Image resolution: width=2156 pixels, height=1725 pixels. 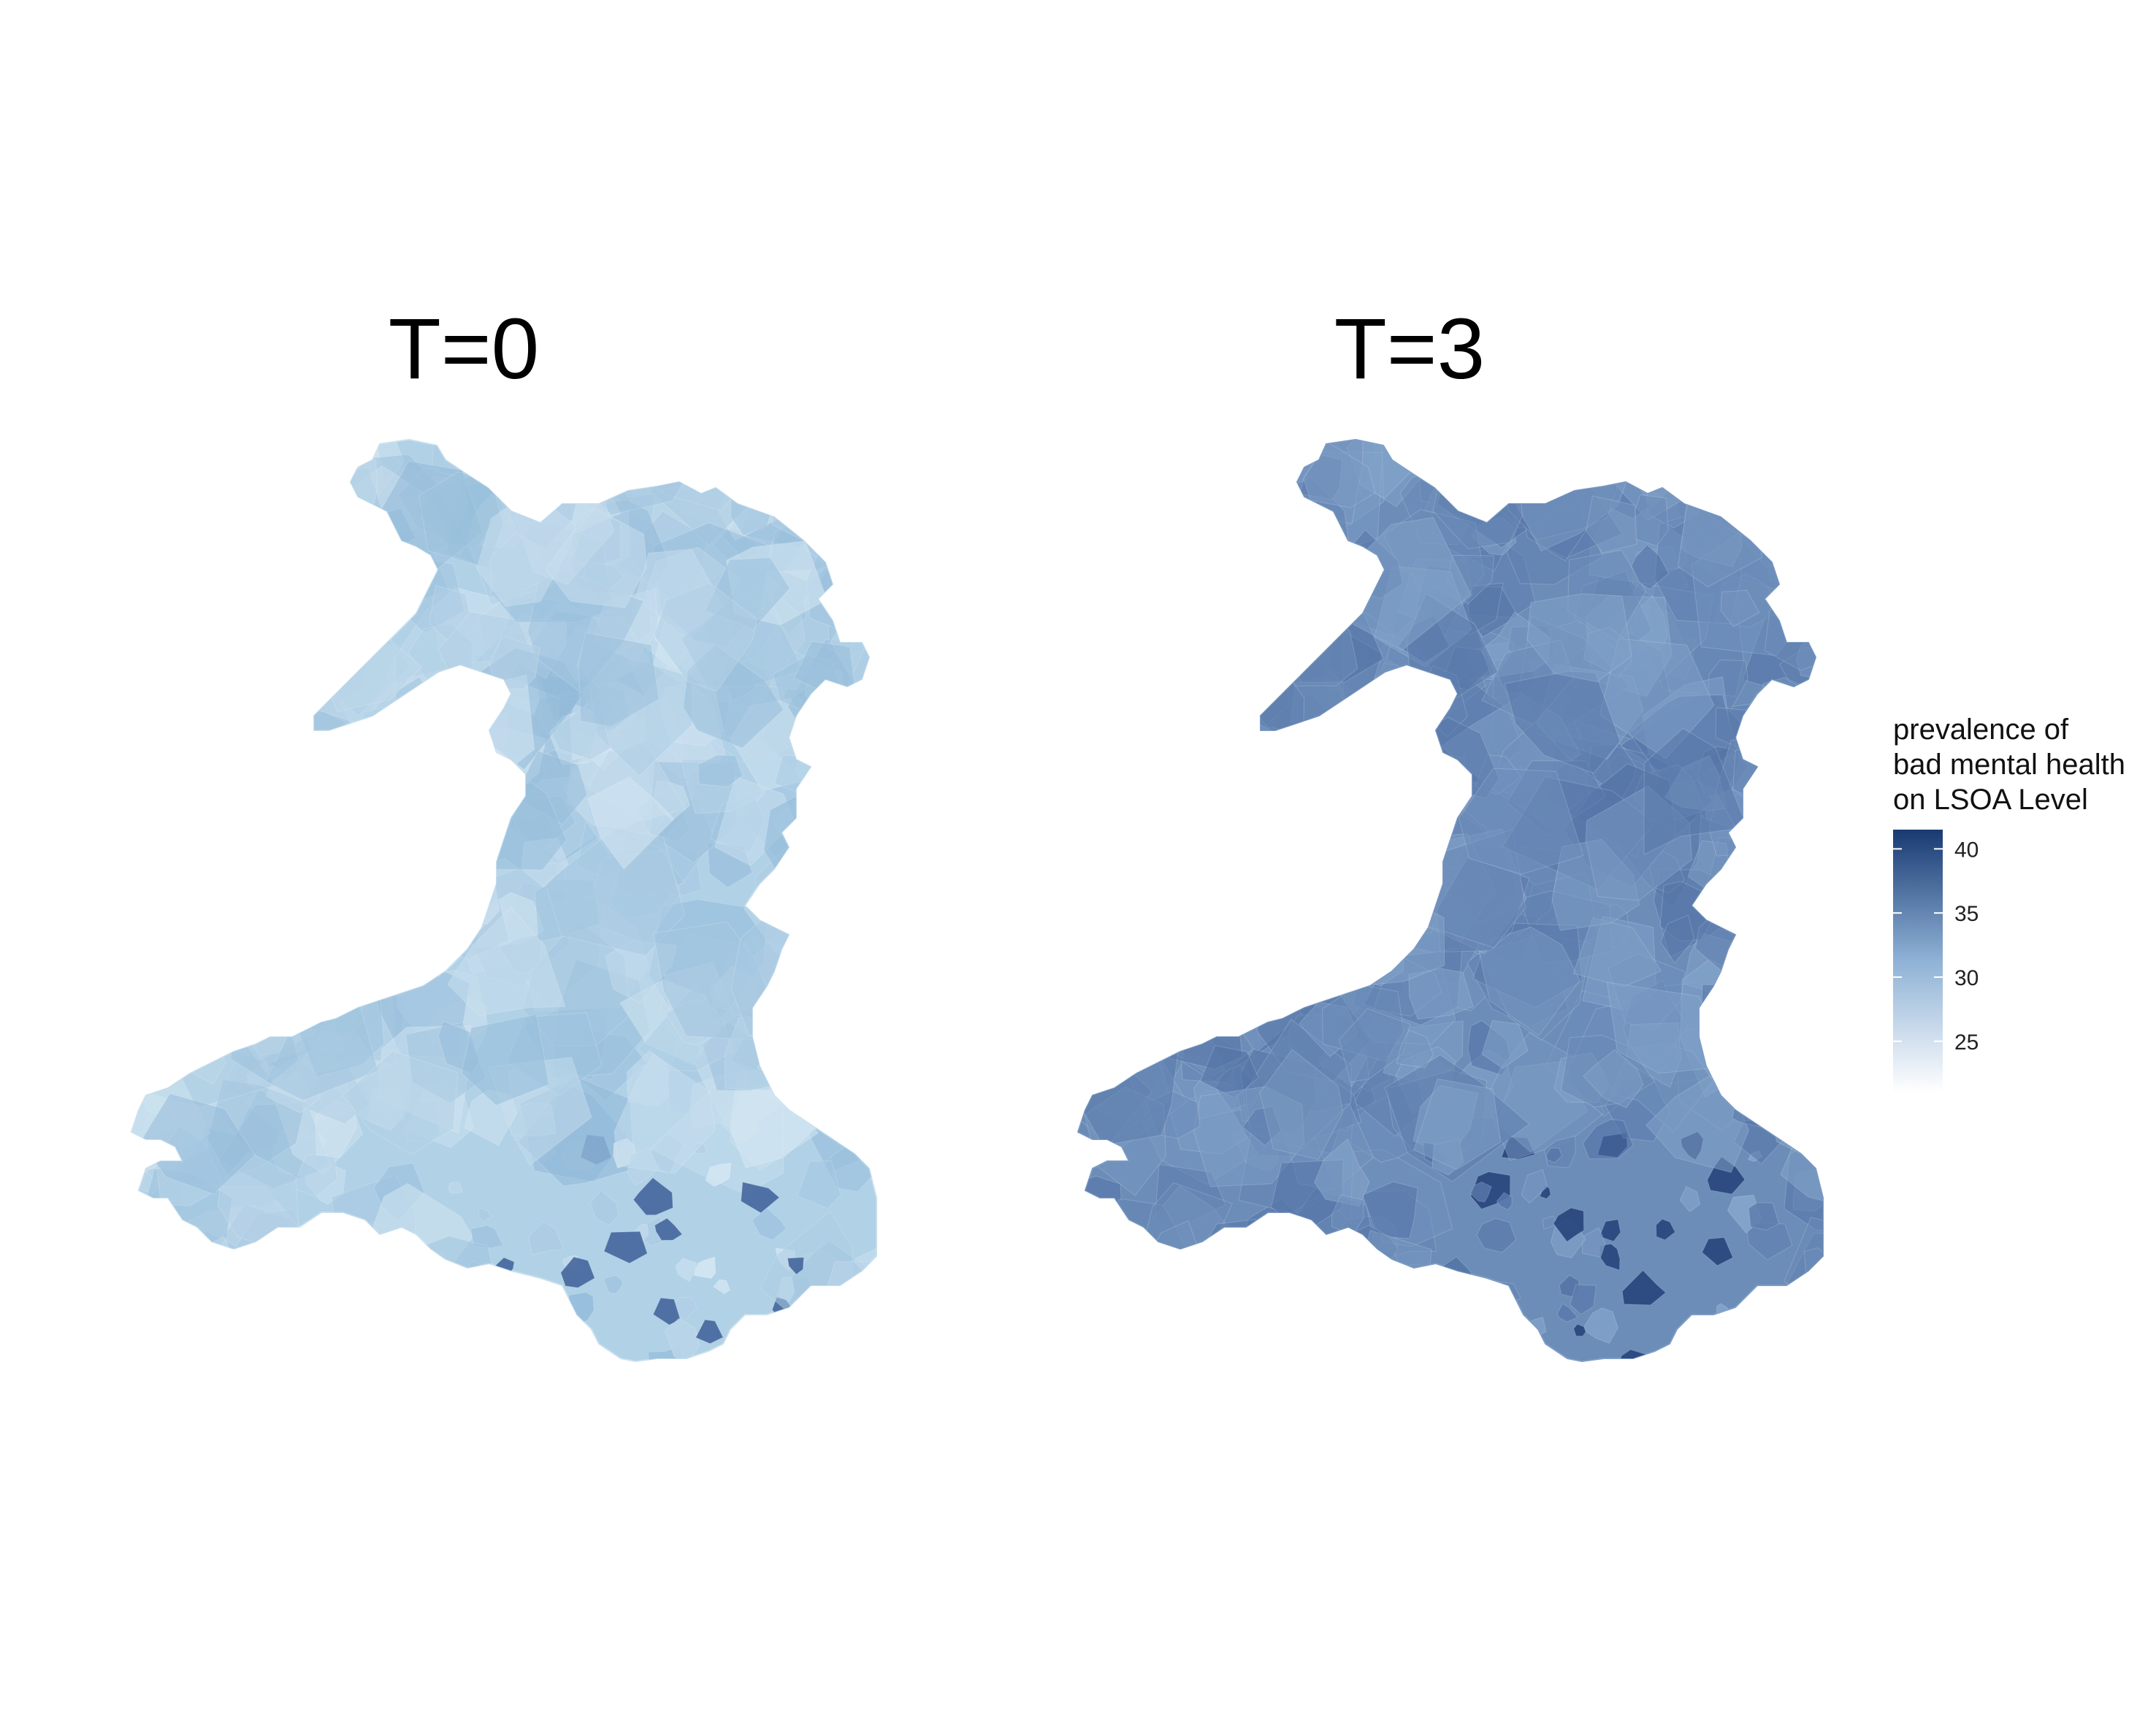 What do you see at coordinates (1410, 349) in the screenshot?
I see `panel-title-t3: T=3` at bounding box center [1410, 349].